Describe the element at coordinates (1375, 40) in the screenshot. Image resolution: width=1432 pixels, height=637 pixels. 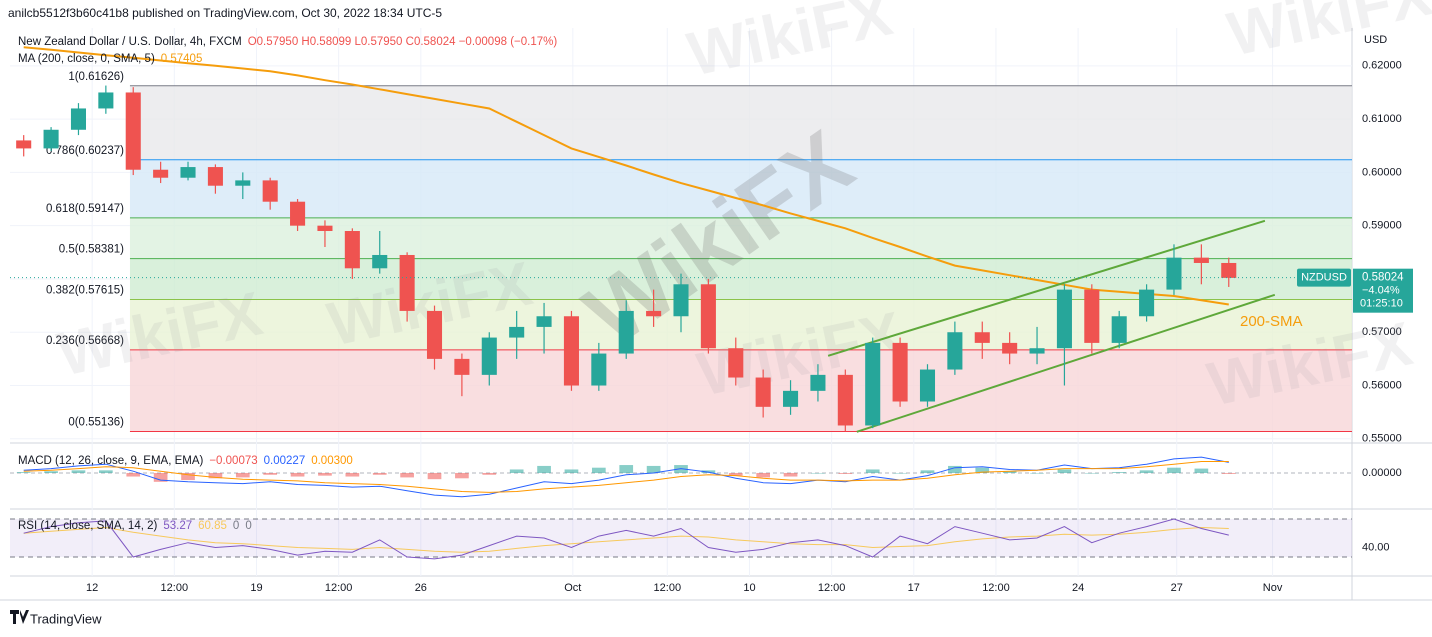
I see `currency: USD` at that location.